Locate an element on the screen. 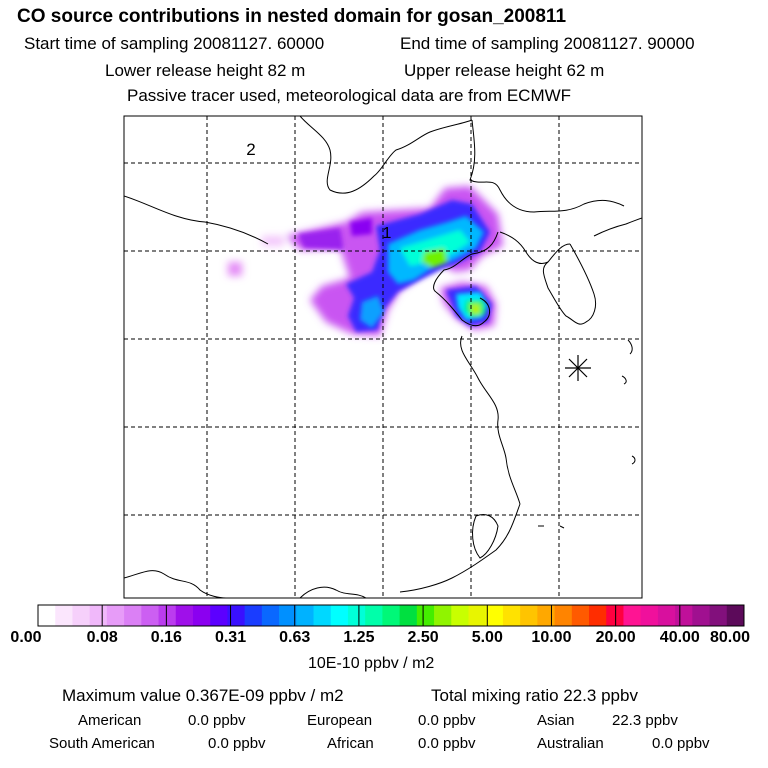 The height and width of the screenshot is (768, 768). start-time: Start time of sampling 20081127. 60000 is located at coordinates (174, 43).